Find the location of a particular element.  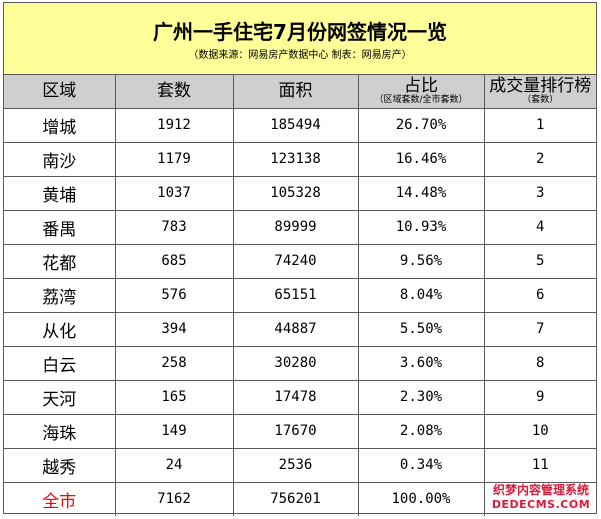

table-title: 广州一手住宅7月份网签情况一览 is located at coordinates (300, 32).